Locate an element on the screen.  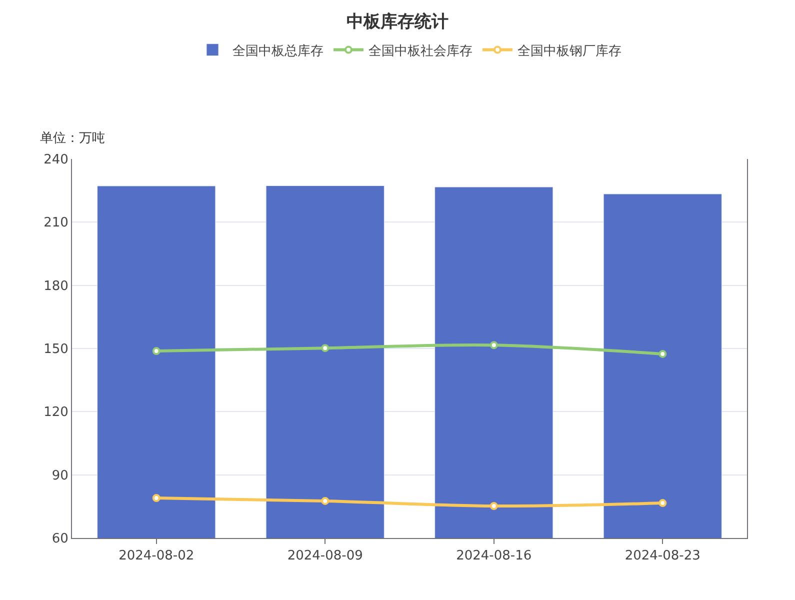
y-tick-label: 150 is located at coordinates (56, 350).